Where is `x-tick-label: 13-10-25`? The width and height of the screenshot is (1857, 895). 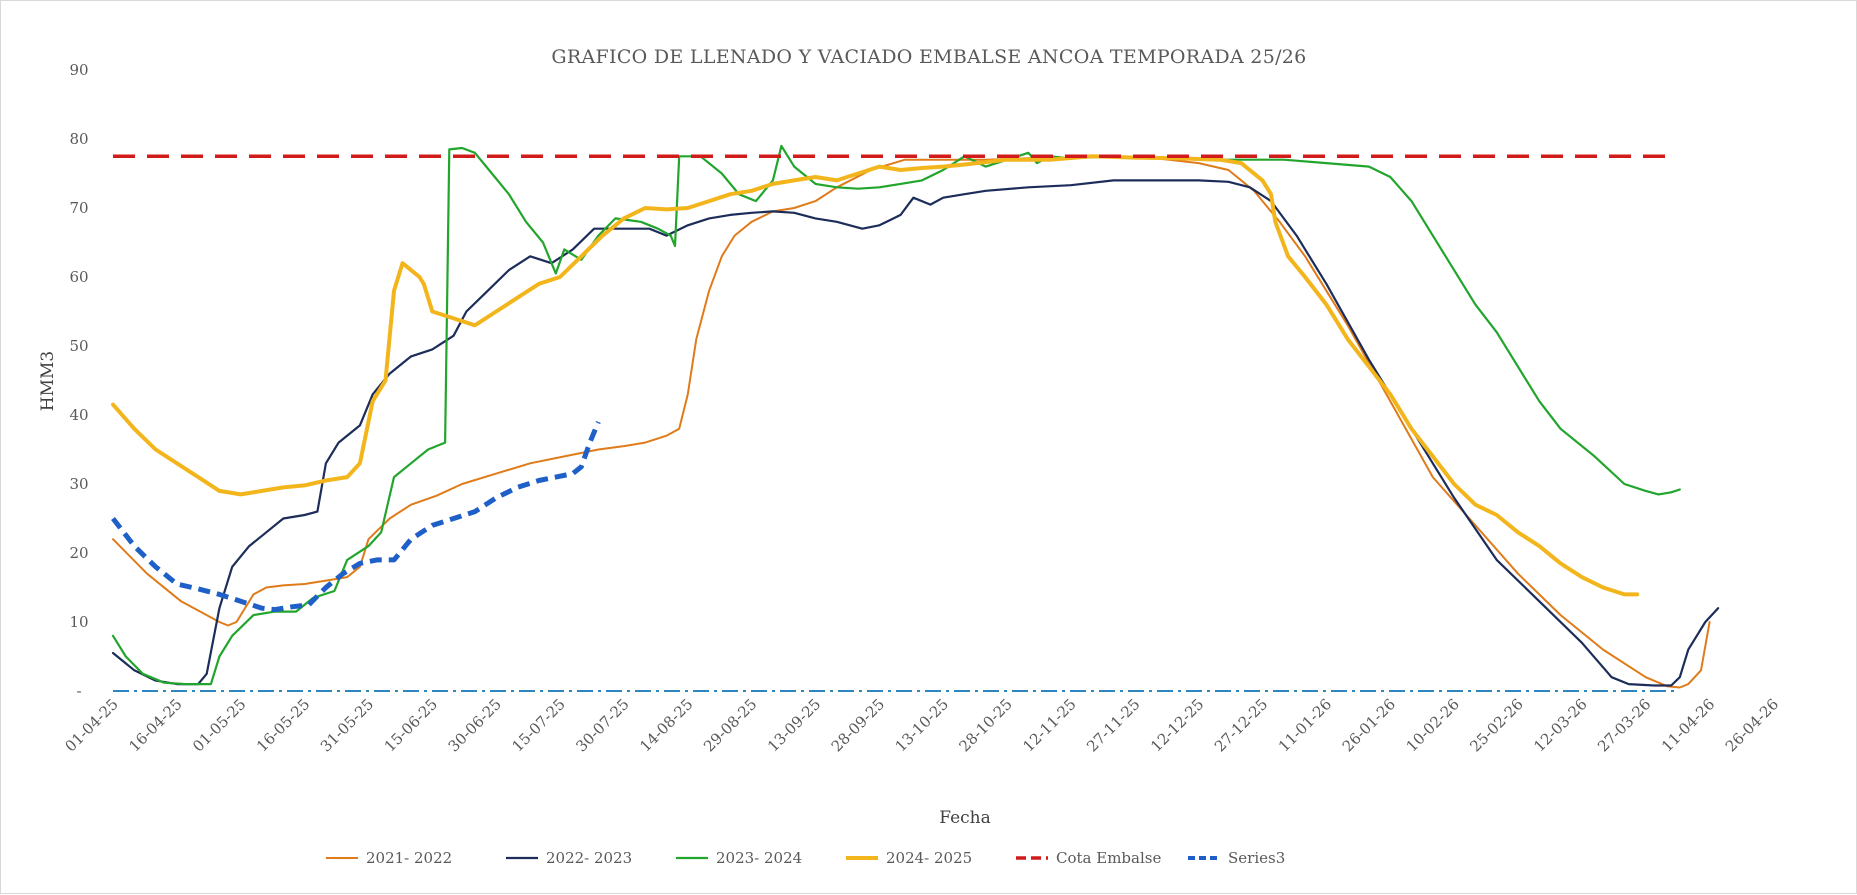 x-tick-label: 13-10-25 is located at coordinates (922, 725).